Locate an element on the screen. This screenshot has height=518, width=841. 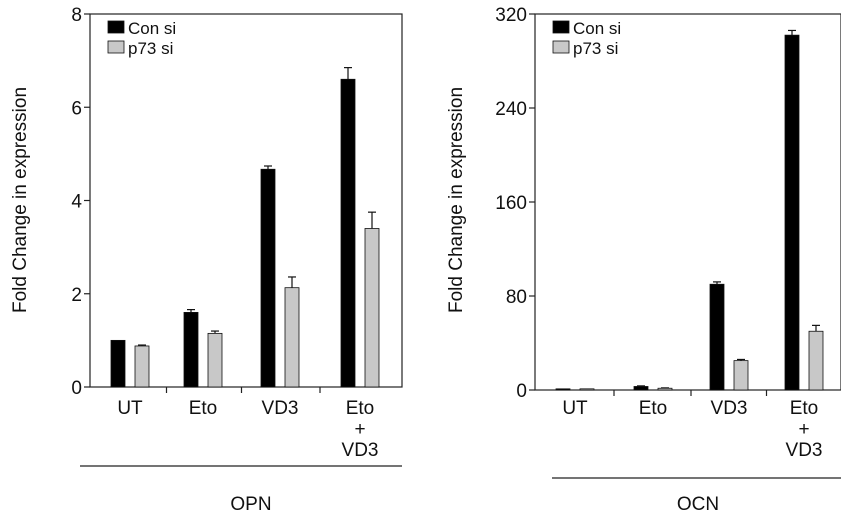
y-tick-label: 240 is located at coordinates (511, 109).